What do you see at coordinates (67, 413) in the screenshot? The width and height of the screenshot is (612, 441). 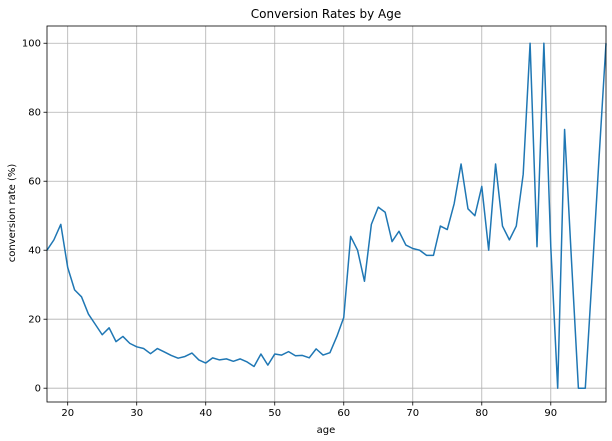 I see `x-tick-label: 20` at bounding box center [67, 413].